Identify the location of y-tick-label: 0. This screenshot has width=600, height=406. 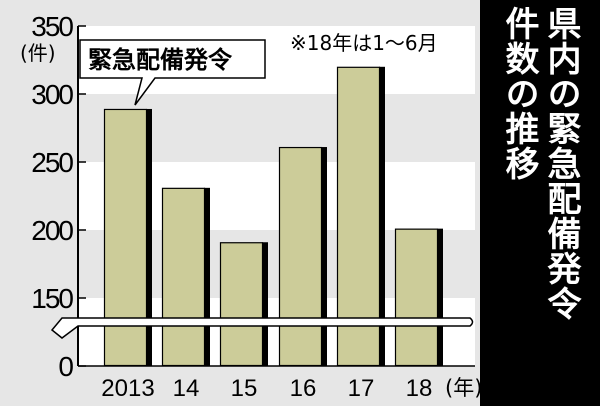
(65, 366).